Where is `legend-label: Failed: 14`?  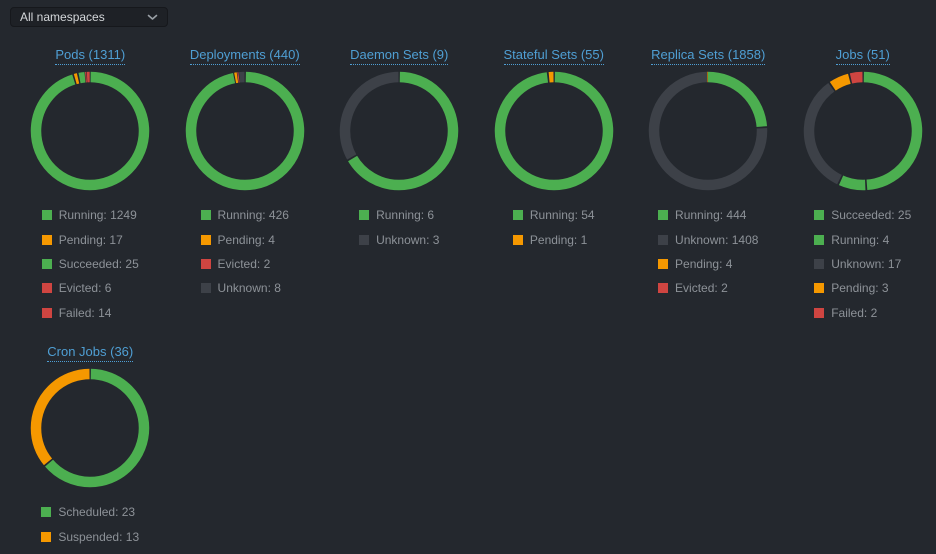 legend-label: Failed: 14 is located at coordinates (85, 312).